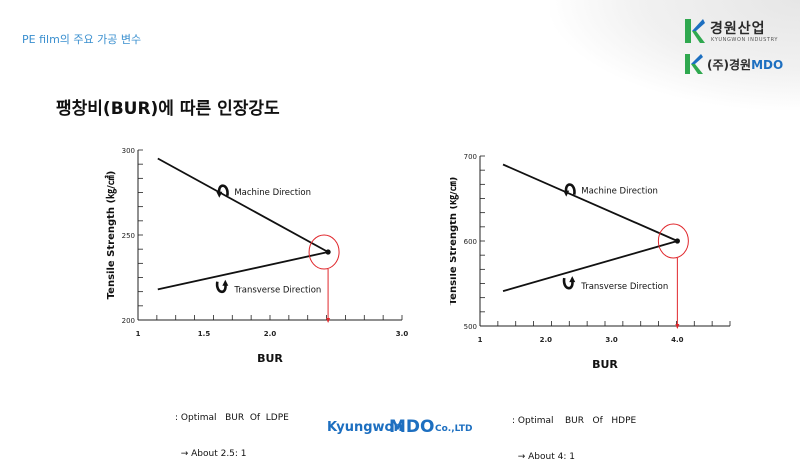 This screenshot has width=800, height=475. What do you see at coordinates (411, 427) in the screenshot?
I see `footer-mdo: MDO` at bounding box center [411, 427].